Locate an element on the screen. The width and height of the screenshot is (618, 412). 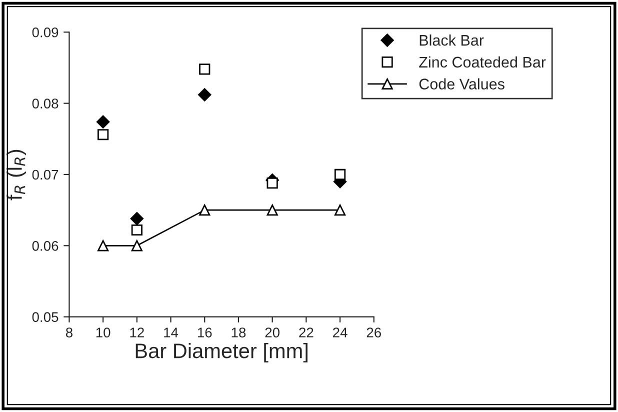
x-tick-label: 22 is located at coordinates (306, 333).